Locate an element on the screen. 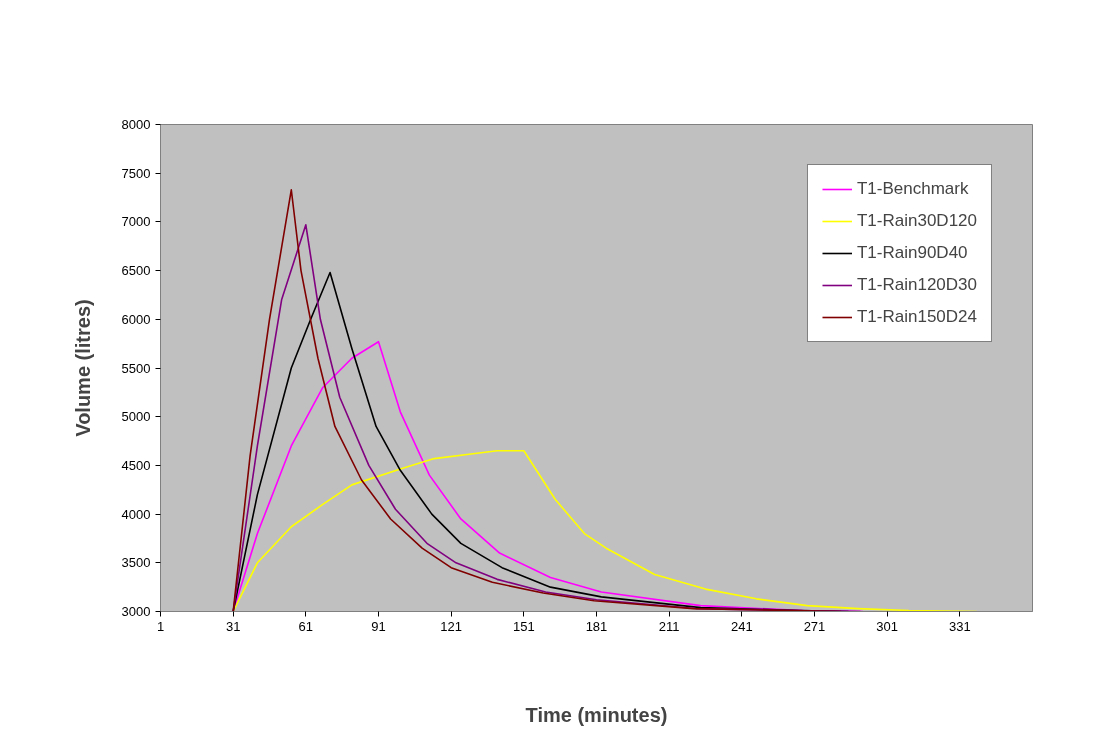 Image resolution: width=1113 pixels, height=731 pixels. y-tick-label: 6500 is located at coordinates (136, 271).